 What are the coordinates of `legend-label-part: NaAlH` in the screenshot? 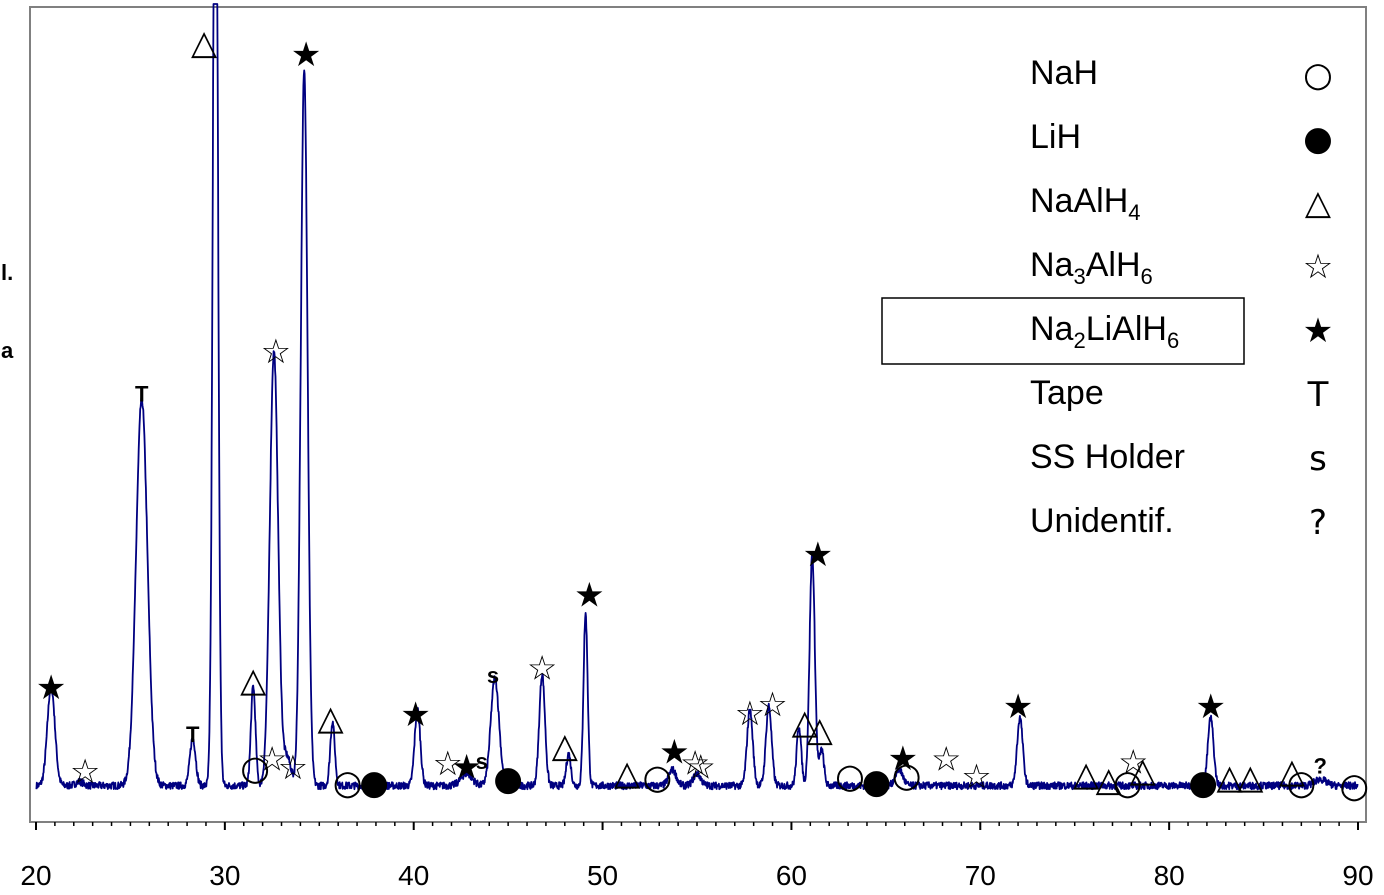 It's located at (1079, 201).